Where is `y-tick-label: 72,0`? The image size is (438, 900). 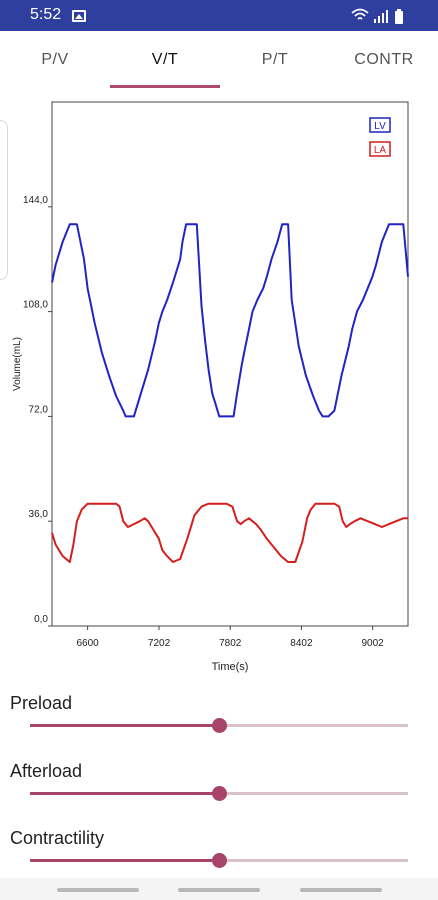
y-tick-label: 72,0 is located at coordinates (39, 409).